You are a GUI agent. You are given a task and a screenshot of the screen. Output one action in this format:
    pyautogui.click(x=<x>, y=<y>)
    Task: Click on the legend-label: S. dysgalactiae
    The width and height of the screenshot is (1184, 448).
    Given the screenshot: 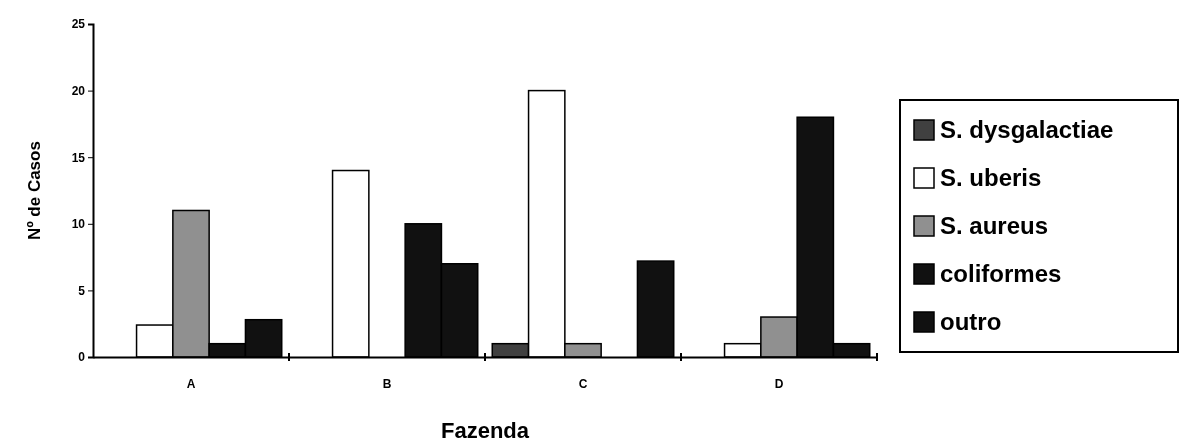 What is the action you would take?
    pyautogui.click(x=1027, y=129)
    